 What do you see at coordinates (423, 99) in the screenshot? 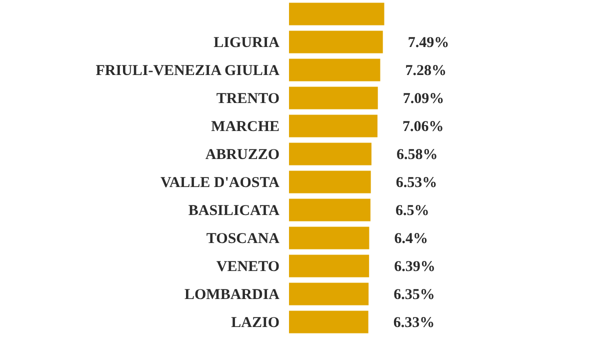
I see `data-label: 7.09%` at bounding box center [423, 99].